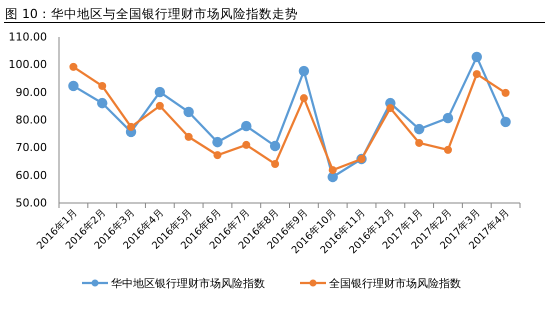  I want to click on legend-label: 华中地区银行理财市场风险指数, so click(188, 283).